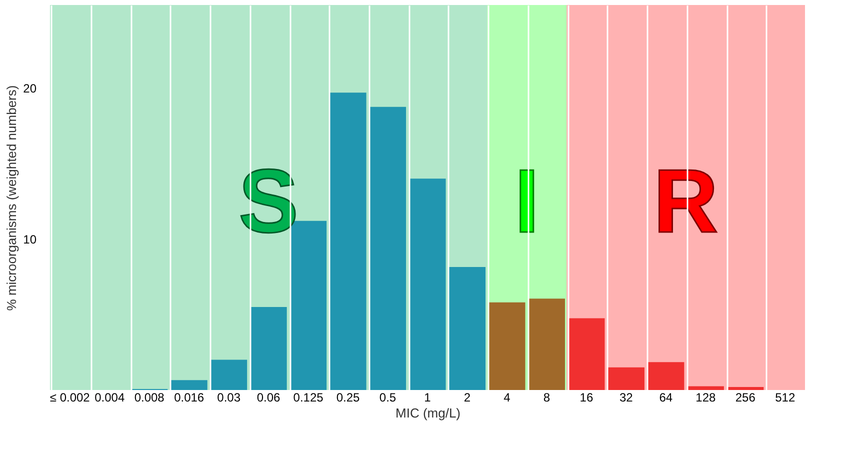  I want to click on x-tick-label: 0.03, so click(229, 397).